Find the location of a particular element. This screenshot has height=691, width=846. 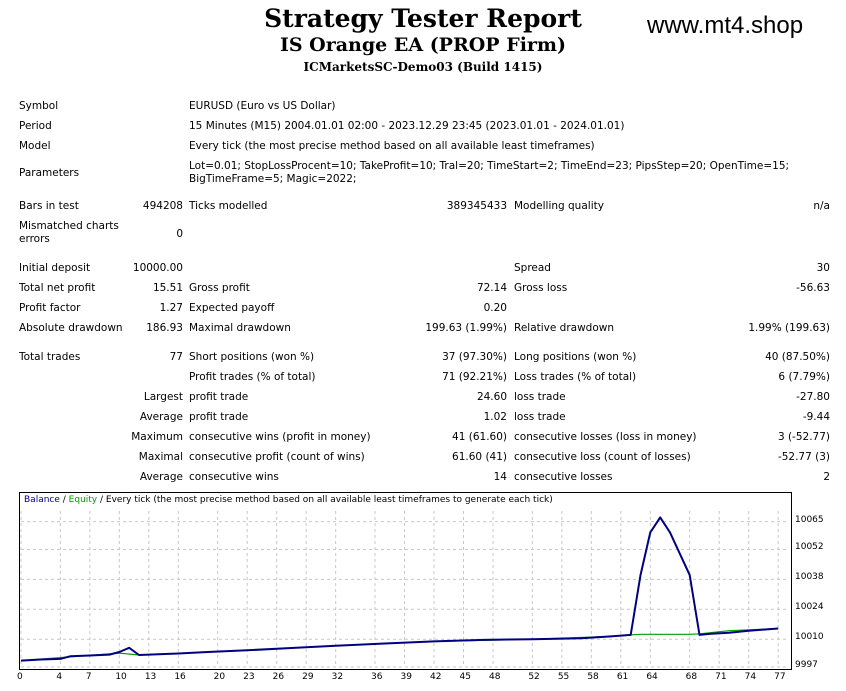

average-label: Average is located at coordinates (161, 417).